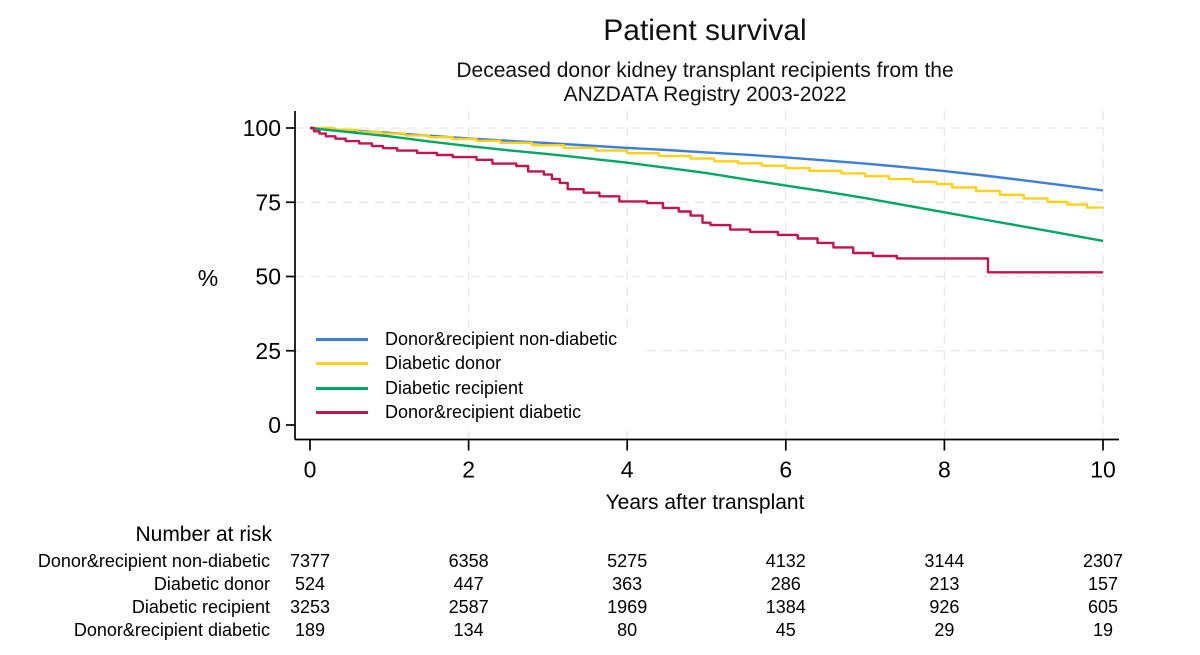  I want to click on risk-value: 3144, so click(944, 561).